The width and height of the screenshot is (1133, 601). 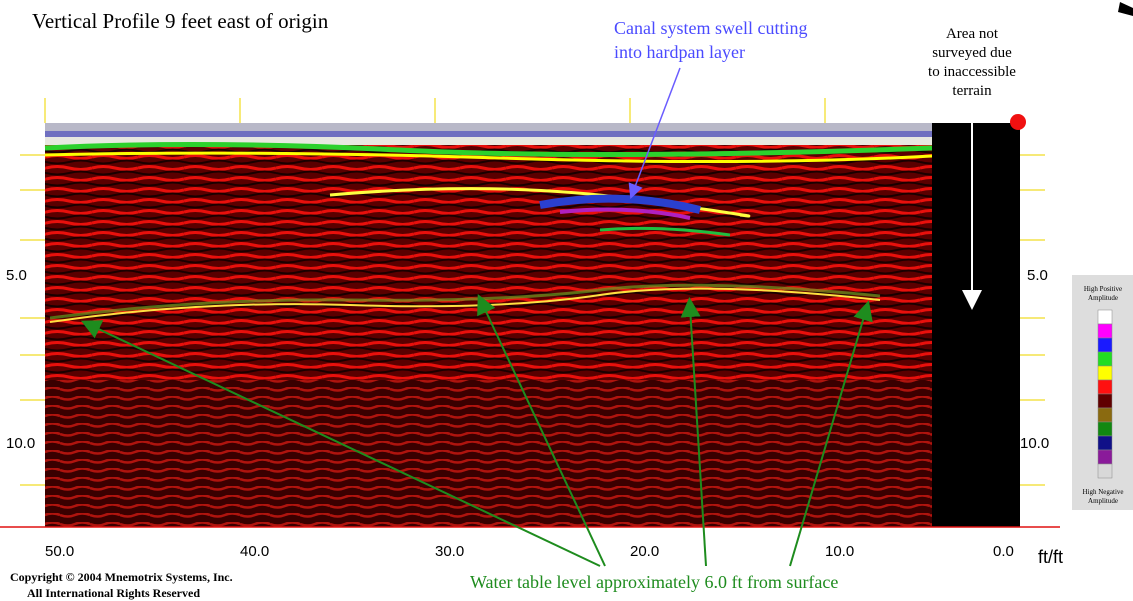 What do you see at coordinates (679, 52) in the screenshot?
I see `canal-note: into hardpan layer` at bounding box center [679, 52].